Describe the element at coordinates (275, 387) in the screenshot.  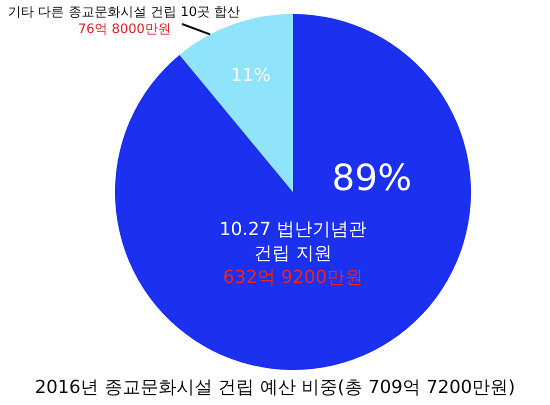
I see `text: 2016년 종교문화시설 건립 예산 비중(총 709억 7200만원)` at that location.